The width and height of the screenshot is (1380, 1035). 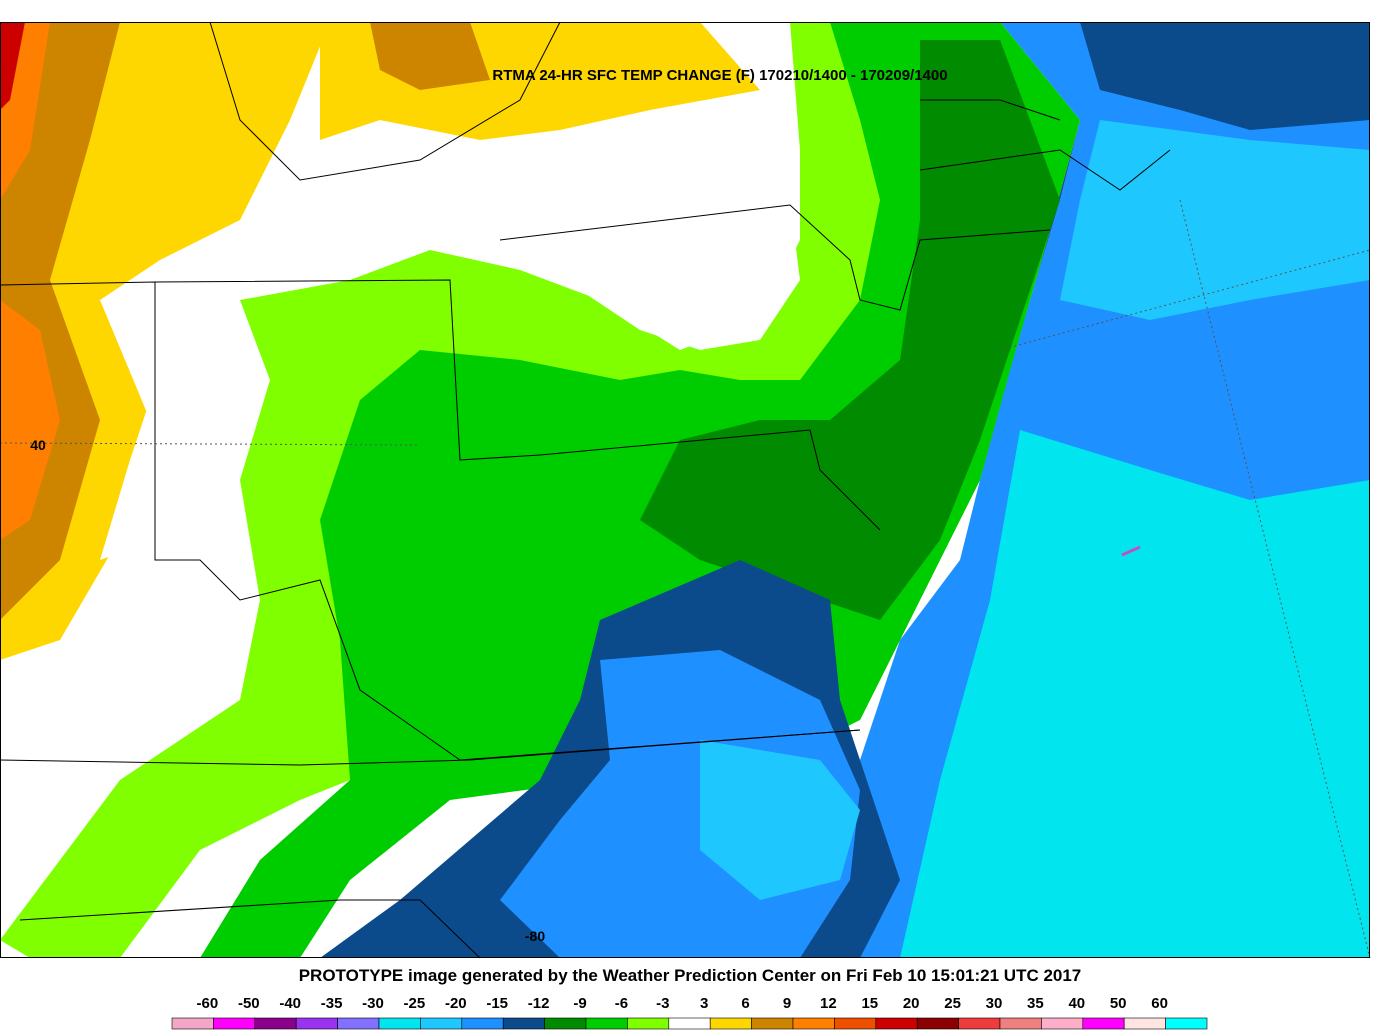 I want to click on legend-label: 9, so click(x=787, y=1003).